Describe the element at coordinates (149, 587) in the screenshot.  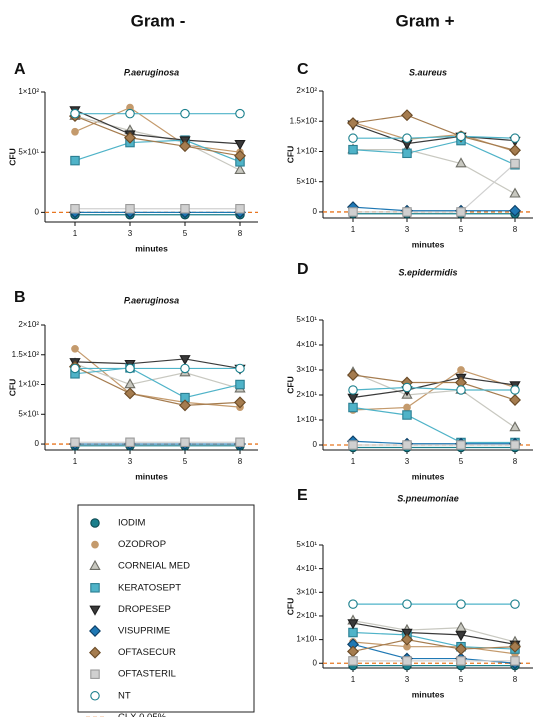
I see `legend-label: KERATOSEPT` at that location.